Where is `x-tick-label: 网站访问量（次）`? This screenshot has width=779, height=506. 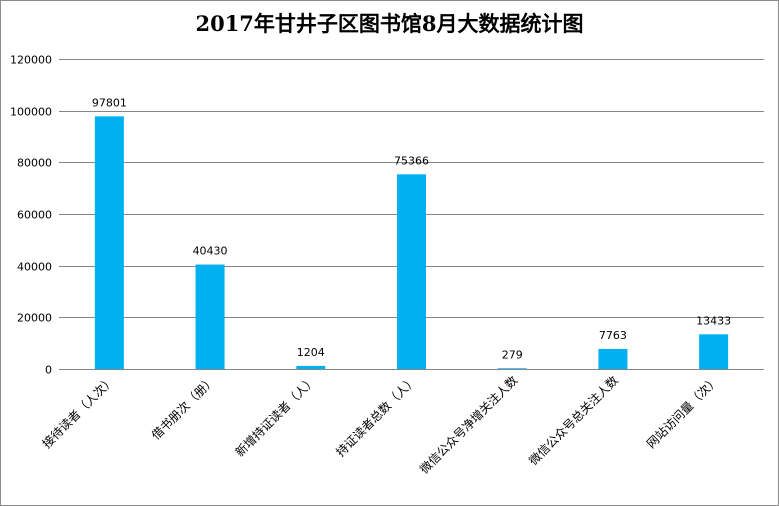
x-tick-label: 网站访问量（次） is located at coordinates (683, 412).